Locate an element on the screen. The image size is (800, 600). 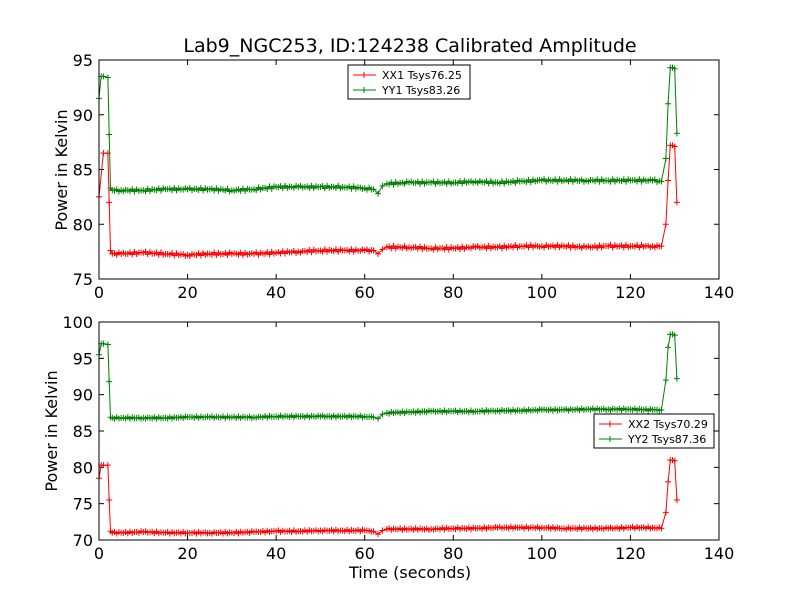
y-tick-label: 100 is located at coordinates (77, 322).